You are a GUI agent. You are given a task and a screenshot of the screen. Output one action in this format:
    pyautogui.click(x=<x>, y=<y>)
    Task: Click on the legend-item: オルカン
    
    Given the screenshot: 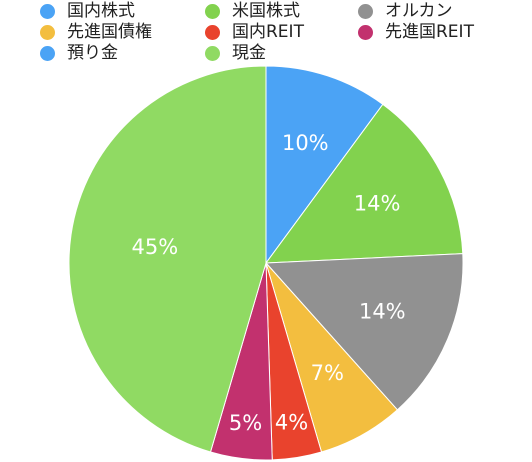 What is the action you would take?
    pyautogui.click(x=405, y=11)
    